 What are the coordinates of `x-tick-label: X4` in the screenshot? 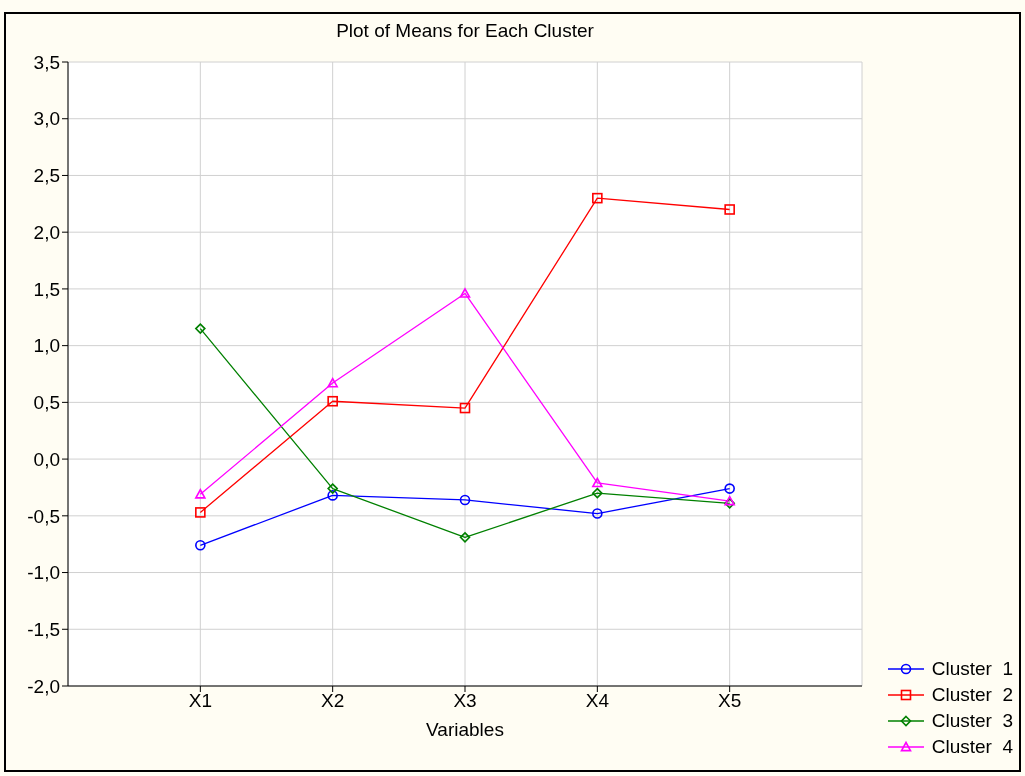 It's located at (597, 701).